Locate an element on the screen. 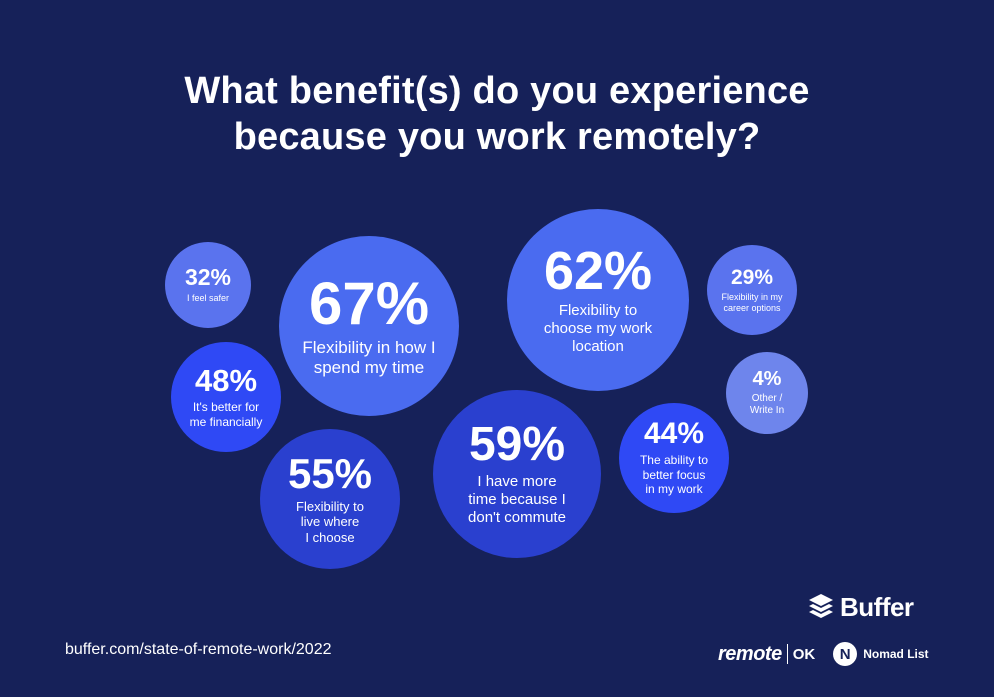 This screenshot has width=994, height=697. bubble-label: I have more time because I don't commute is located at coordinates (517, 499).